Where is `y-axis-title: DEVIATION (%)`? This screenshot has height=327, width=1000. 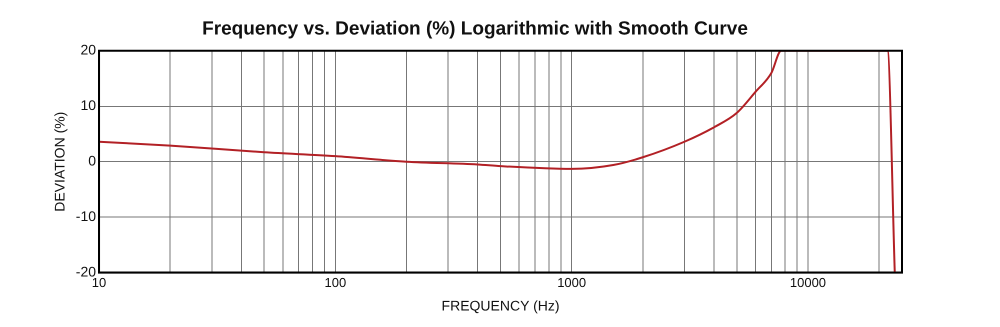
y-axis-title: DEVIATION (%) is located at coordinates (59, 162).